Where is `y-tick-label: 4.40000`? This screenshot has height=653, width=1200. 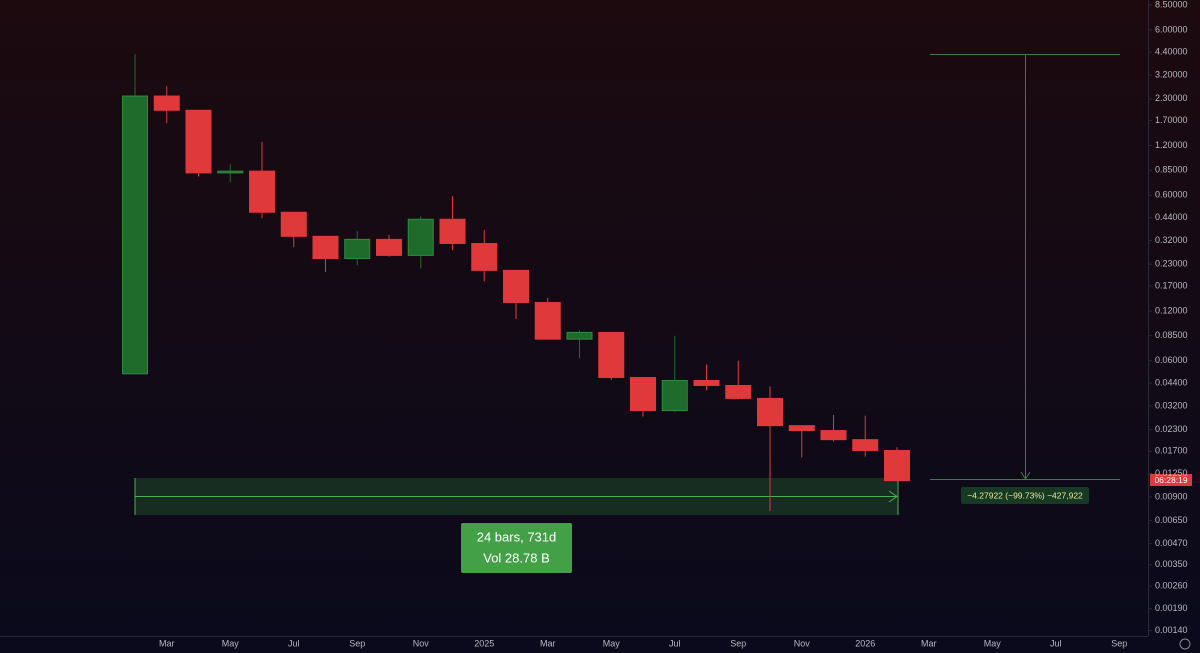
y-tick-label: 4.40000 is located at coordinates (1171, 52).